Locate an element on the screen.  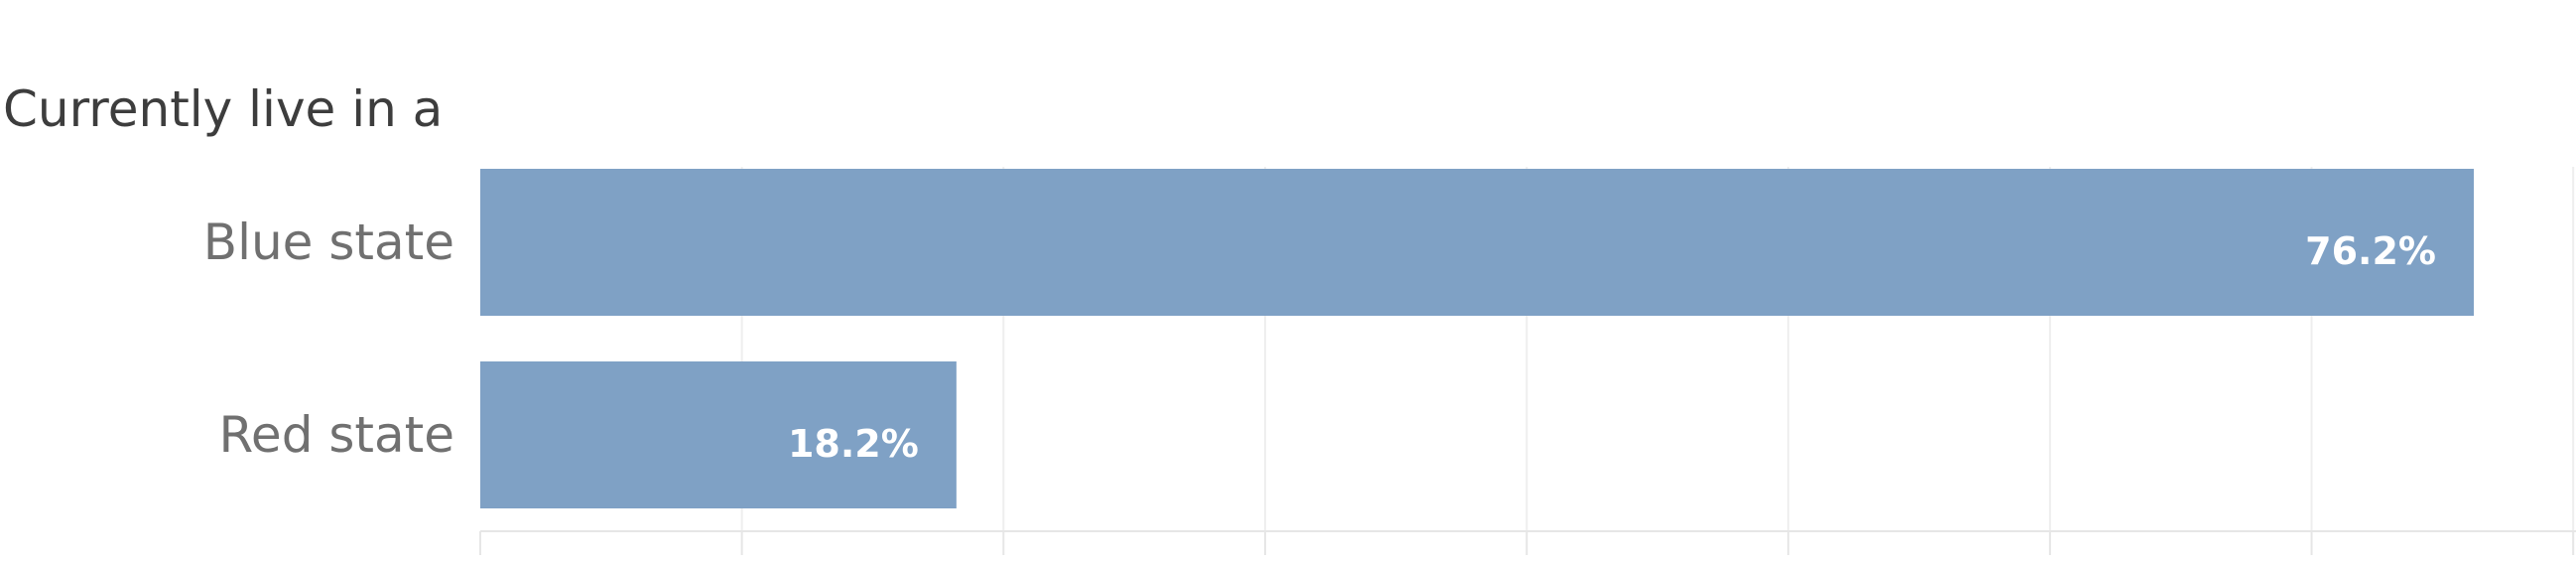
category-label: Blue state is located at coordinates (329, 242).